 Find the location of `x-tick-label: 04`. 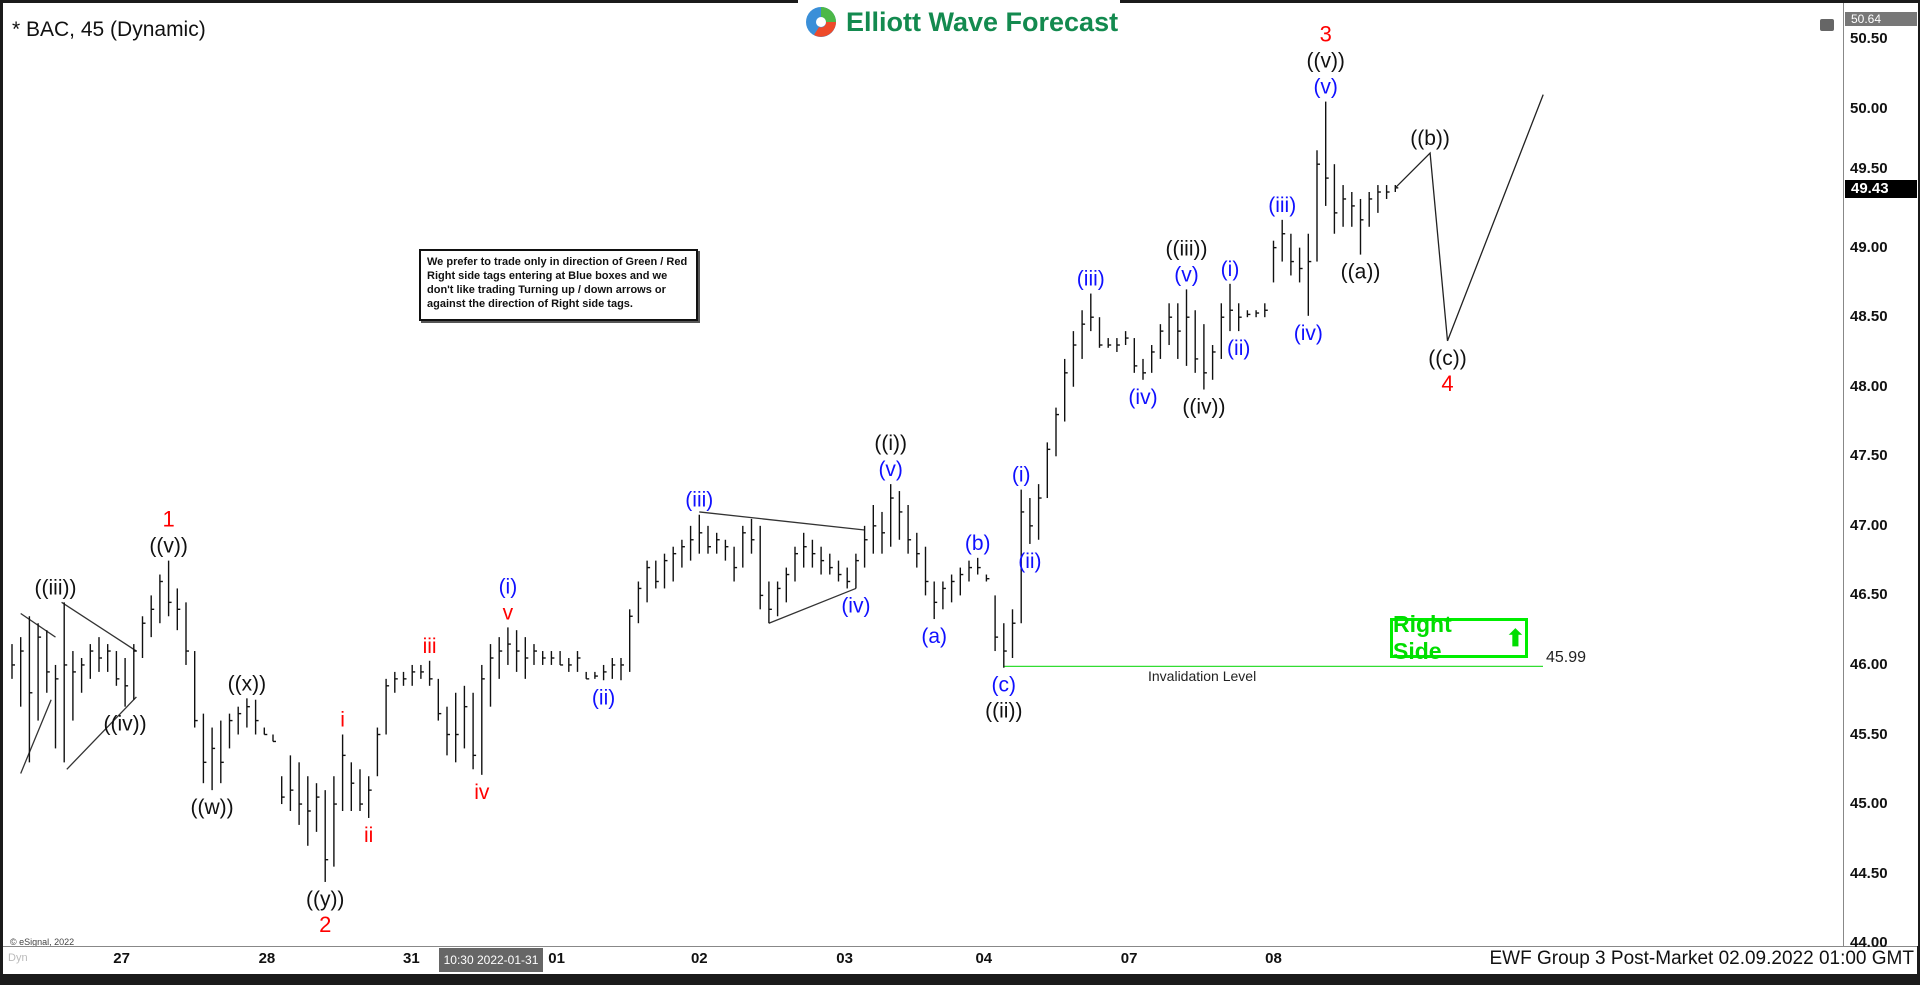

x-tick-label: 04 is located at coordinates (984, 958).